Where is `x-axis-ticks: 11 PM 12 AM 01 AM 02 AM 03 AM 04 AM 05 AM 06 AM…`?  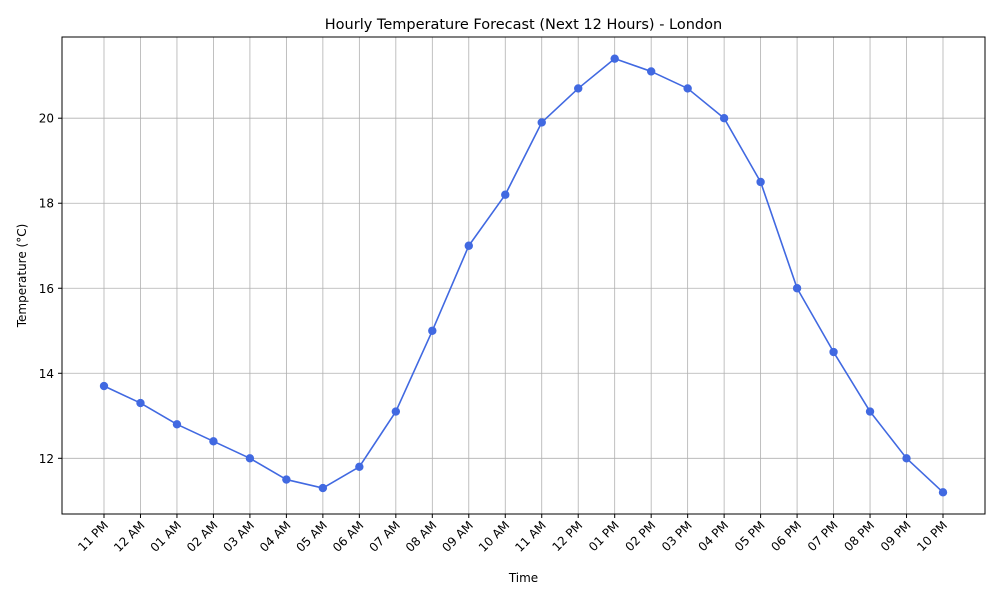 x-axis-ticks: 11 PM 12 AM 01 AM 02 AM 03 AM 04 AM 05 AM 06 AM… is located at coordinates (512, 534).